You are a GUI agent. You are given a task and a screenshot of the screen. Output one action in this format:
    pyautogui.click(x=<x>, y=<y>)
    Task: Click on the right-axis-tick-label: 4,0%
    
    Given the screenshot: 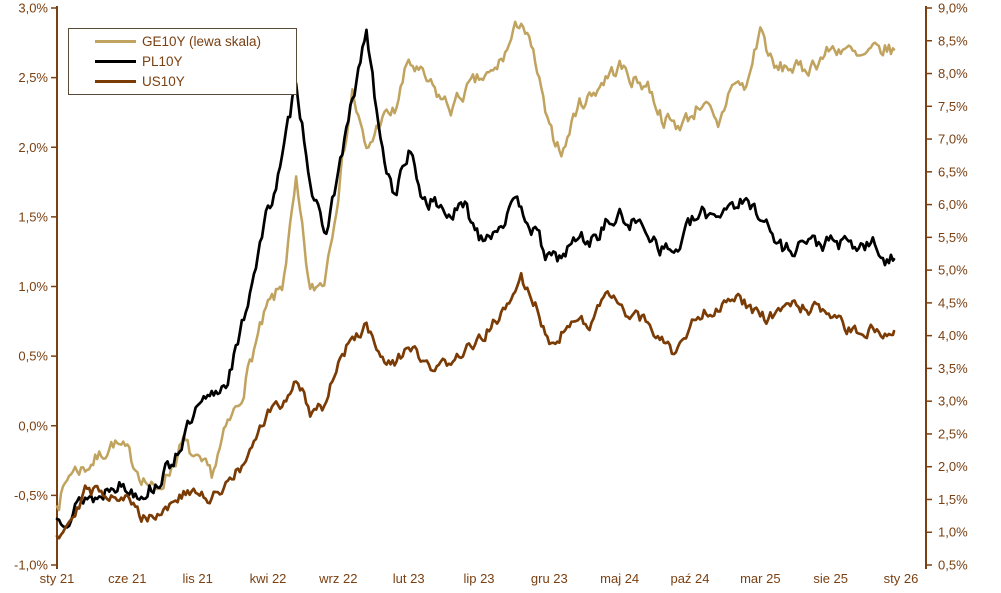 What is the action you would take?
    pyautogui.click(x=953, y=335)
    